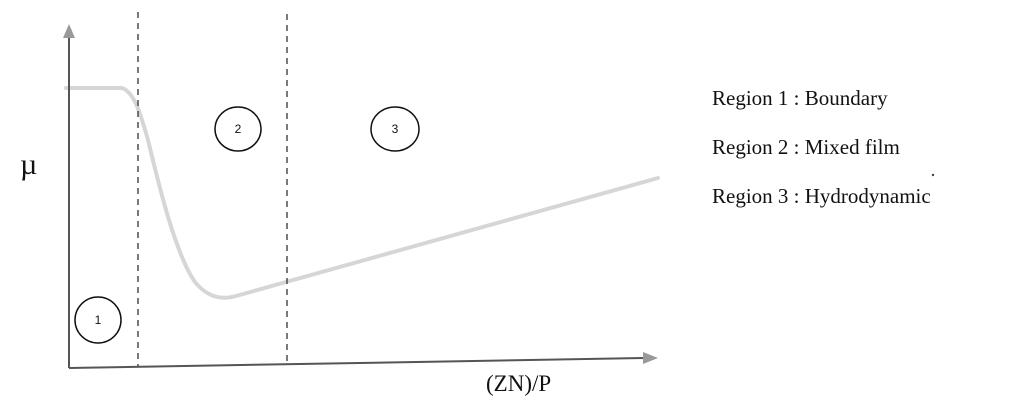 The height and width of the screenshot is (415, 1028). Describe the element at coordinates (357, 363) in the screenshot. I see `x-axis` at that location.